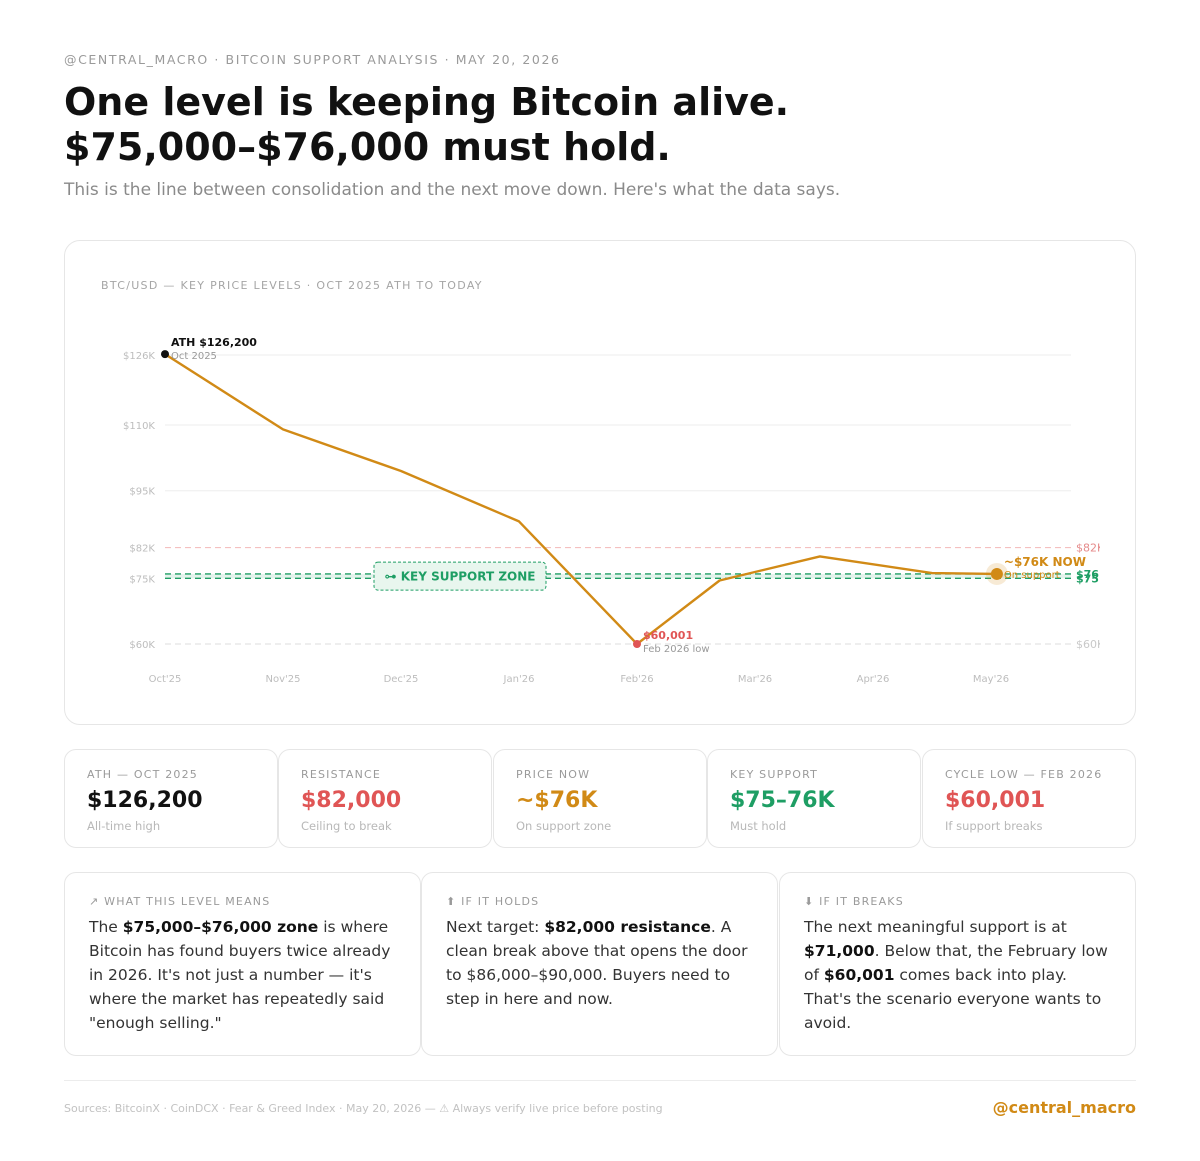 The width and height of the screenshot is (1200, 1161). Describe the element at coordinates (859, 975) in the screenshot. I see `emphasis-text: $60,001` at that location.